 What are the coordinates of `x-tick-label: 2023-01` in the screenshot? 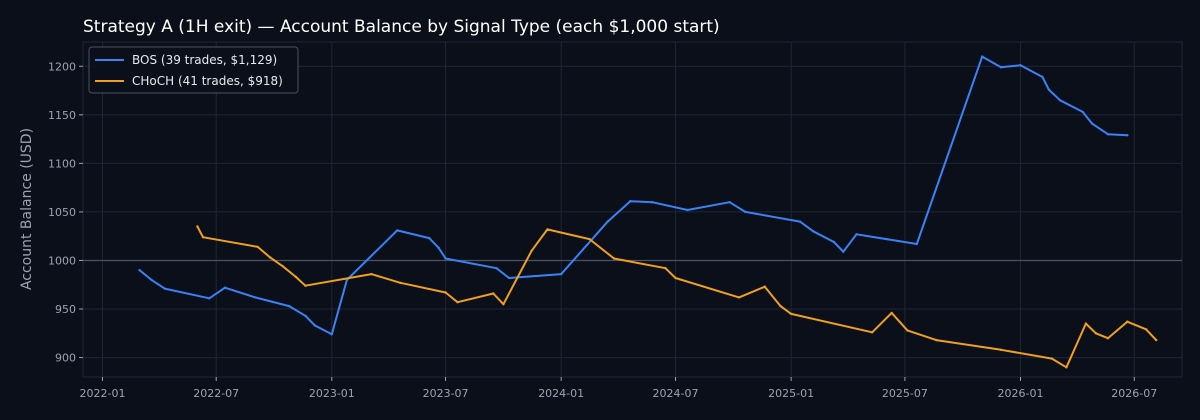 It's located at (332, 393).